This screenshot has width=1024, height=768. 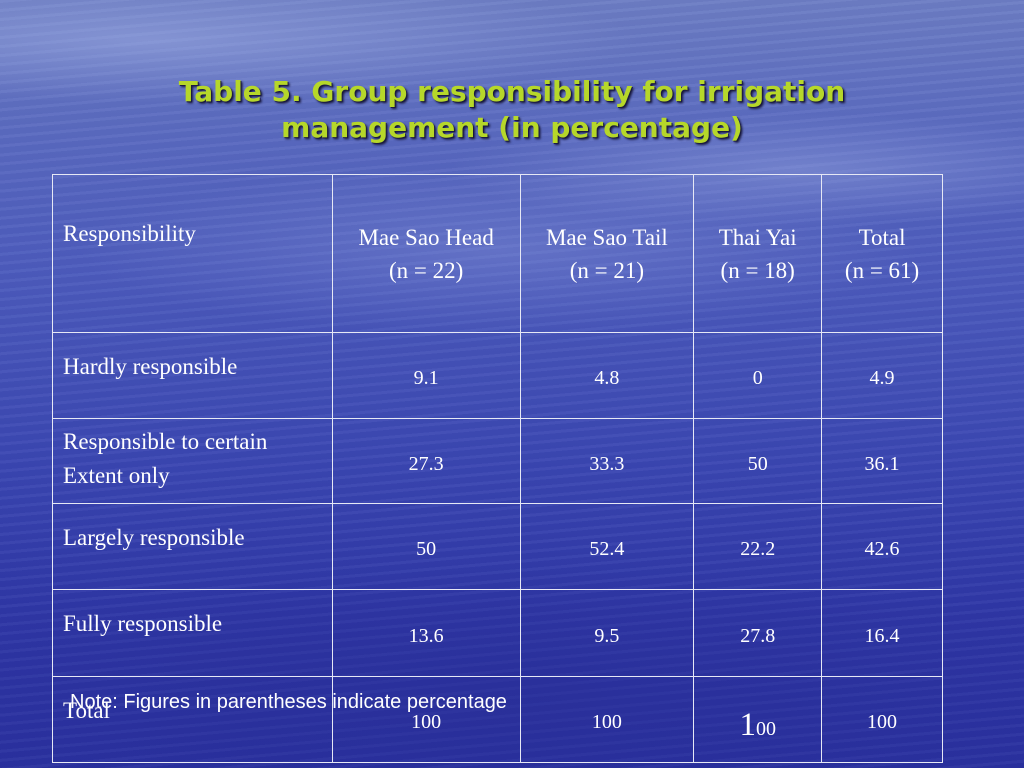 I want to click on header-total-name: Total, so click(x=882, y=237).